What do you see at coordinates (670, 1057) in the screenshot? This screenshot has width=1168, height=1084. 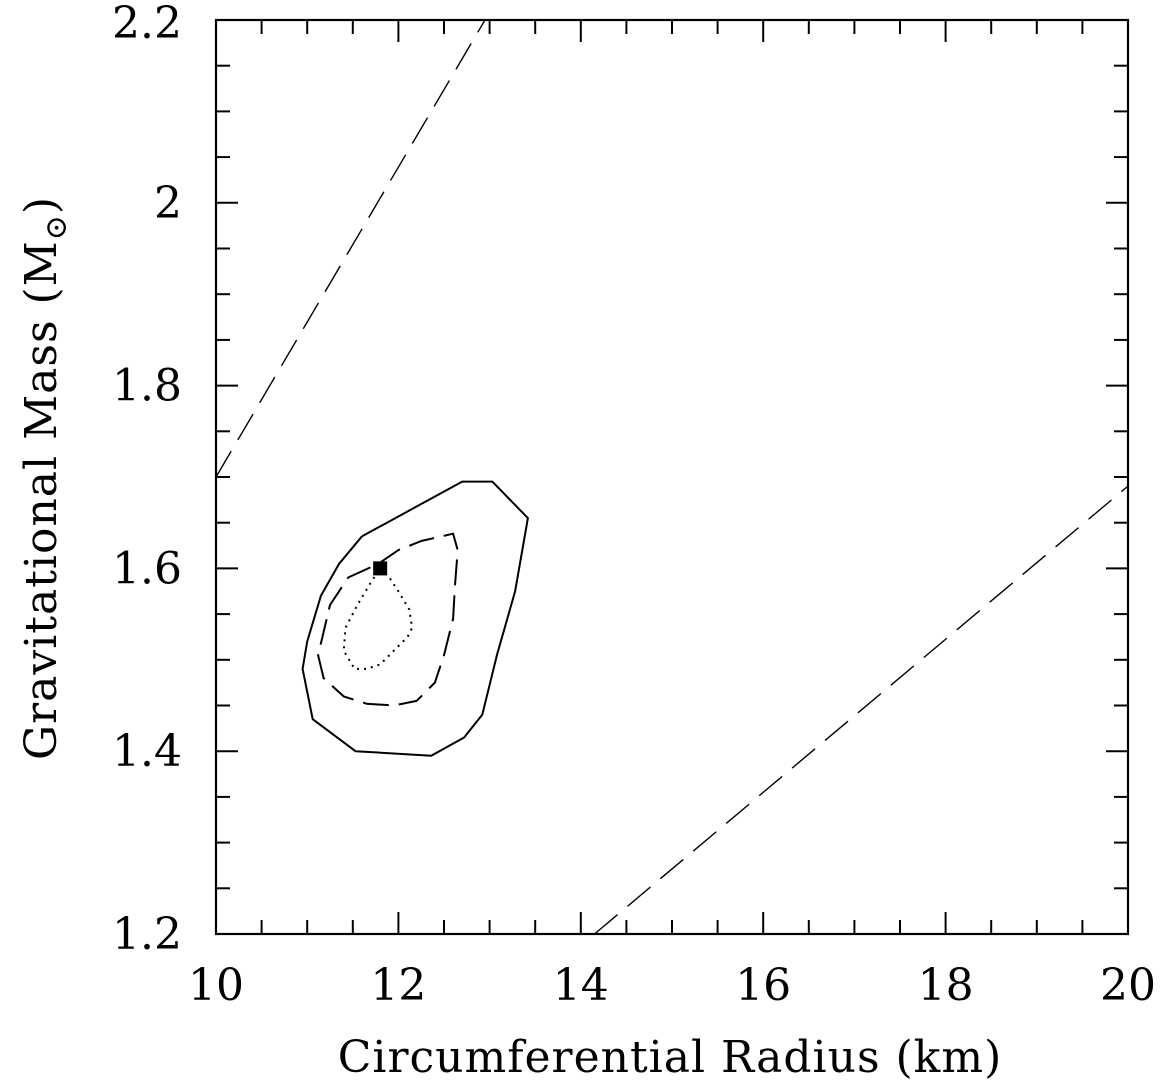 I see `x-axis-title: Circumferential Radius (km)` at bounding box center [670, 1057].